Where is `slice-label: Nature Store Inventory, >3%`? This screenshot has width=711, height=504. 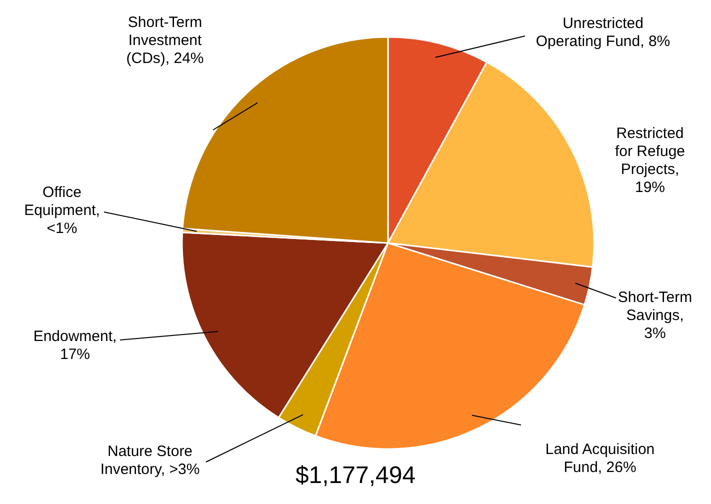 slice-label: Nature Store Inventory, >3% is located at coordinates (150, 460).